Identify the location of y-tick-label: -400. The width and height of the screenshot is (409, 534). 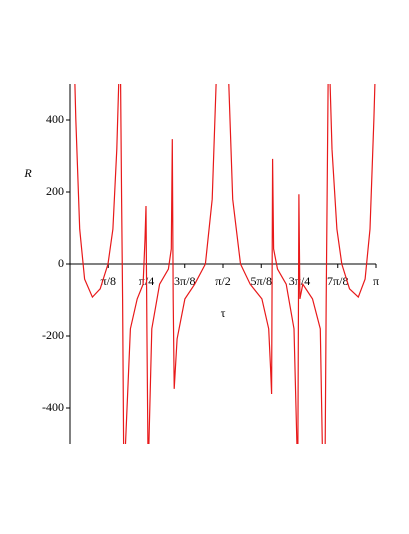
(53, 407).